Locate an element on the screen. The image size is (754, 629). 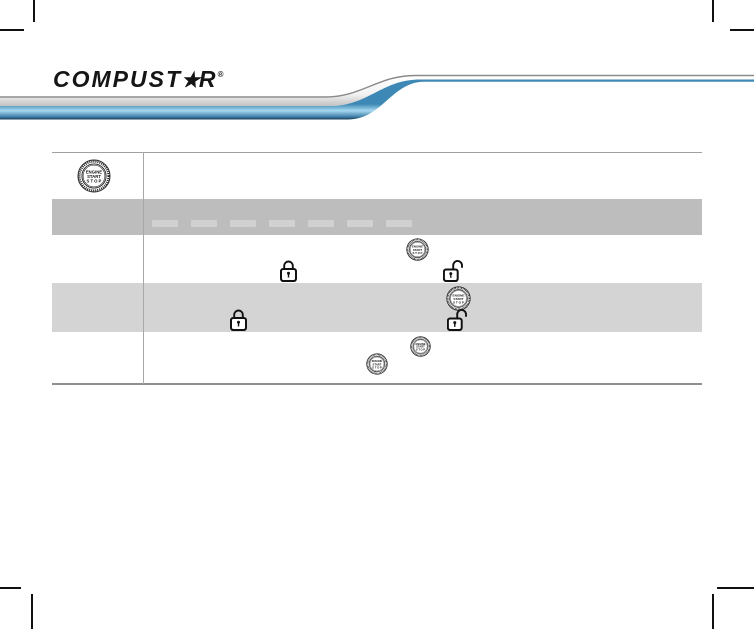
table-row-4-band is located at coordinates (377, 307).